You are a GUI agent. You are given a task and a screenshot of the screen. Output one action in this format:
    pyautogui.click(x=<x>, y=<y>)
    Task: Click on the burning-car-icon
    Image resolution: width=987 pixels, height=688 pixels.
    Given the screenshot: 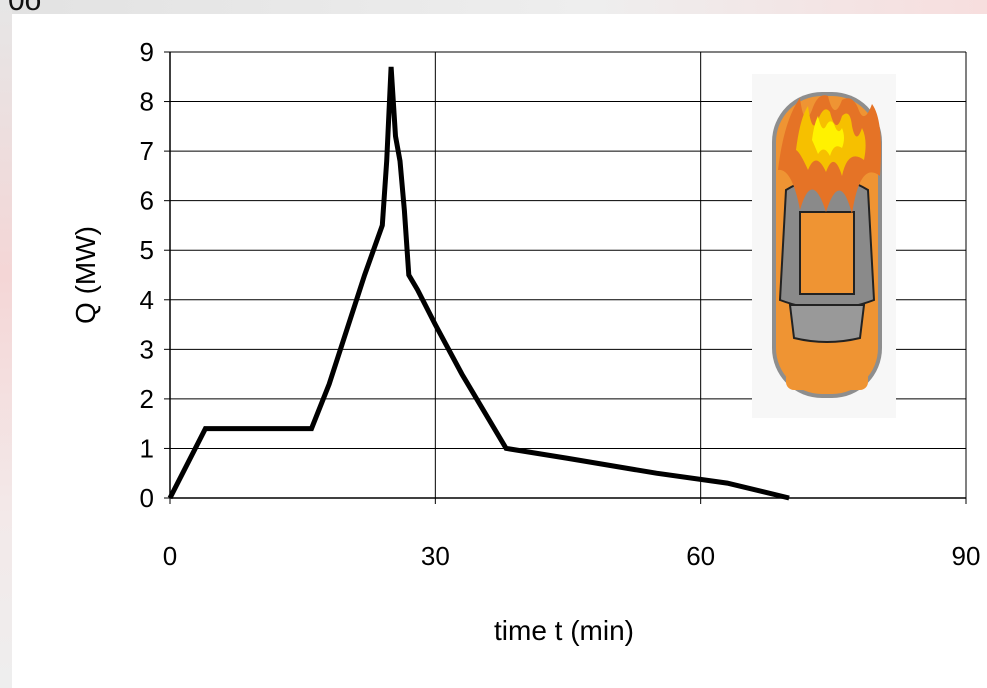 What is the action you would take?
    pyautogui.click(x=824, y=246)
    